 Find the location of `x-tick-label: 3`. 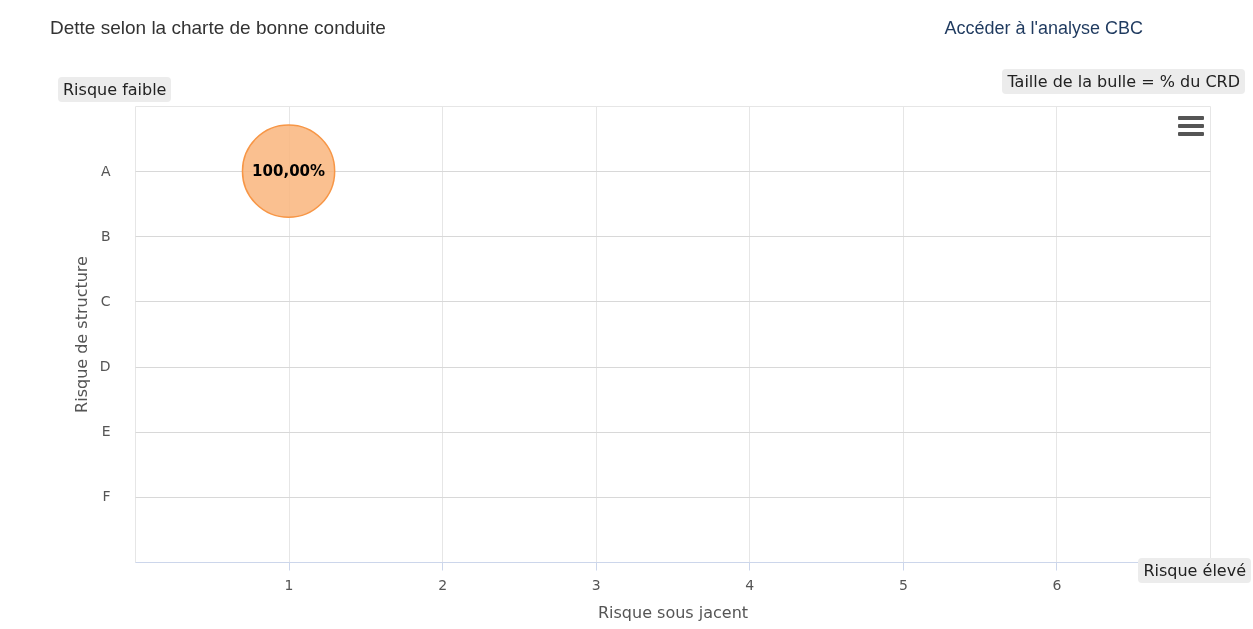

x-tick-label: 3 is located at coordinates (596, 584).